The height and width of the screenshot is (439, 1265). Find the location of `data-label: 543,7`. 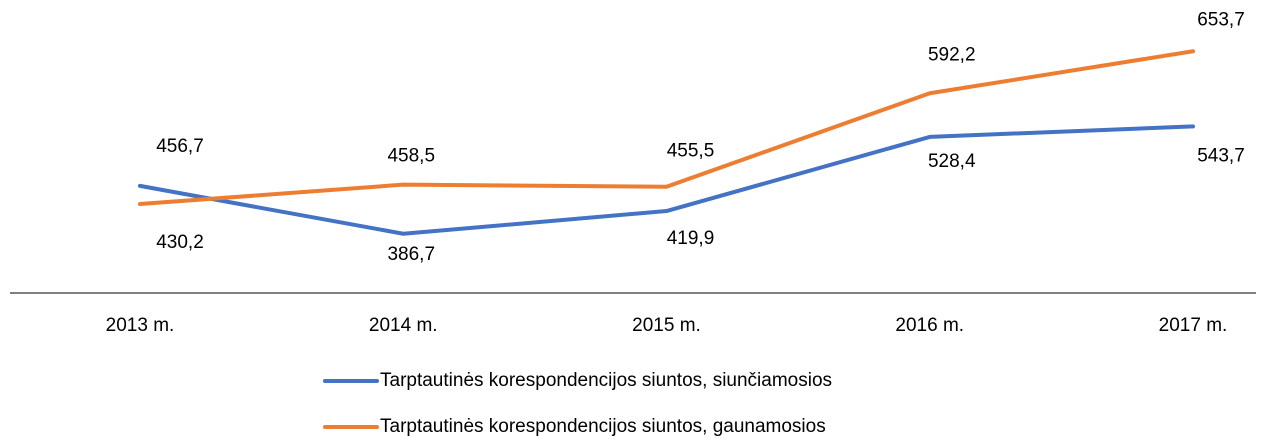

data-label: 543,7 is located at coordinates (1221, 155).